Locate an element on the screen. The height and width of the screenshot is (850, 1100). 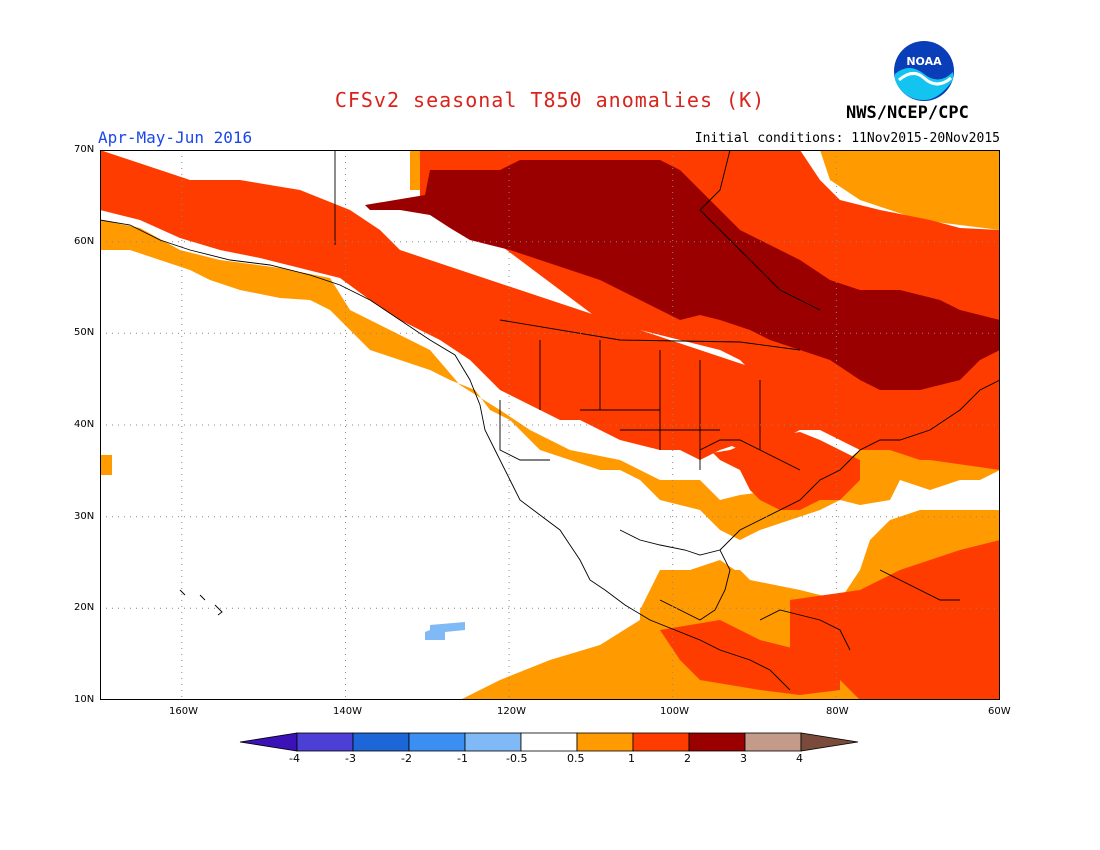
lat-label-20n: 20N is located at coordinates (84, 607).